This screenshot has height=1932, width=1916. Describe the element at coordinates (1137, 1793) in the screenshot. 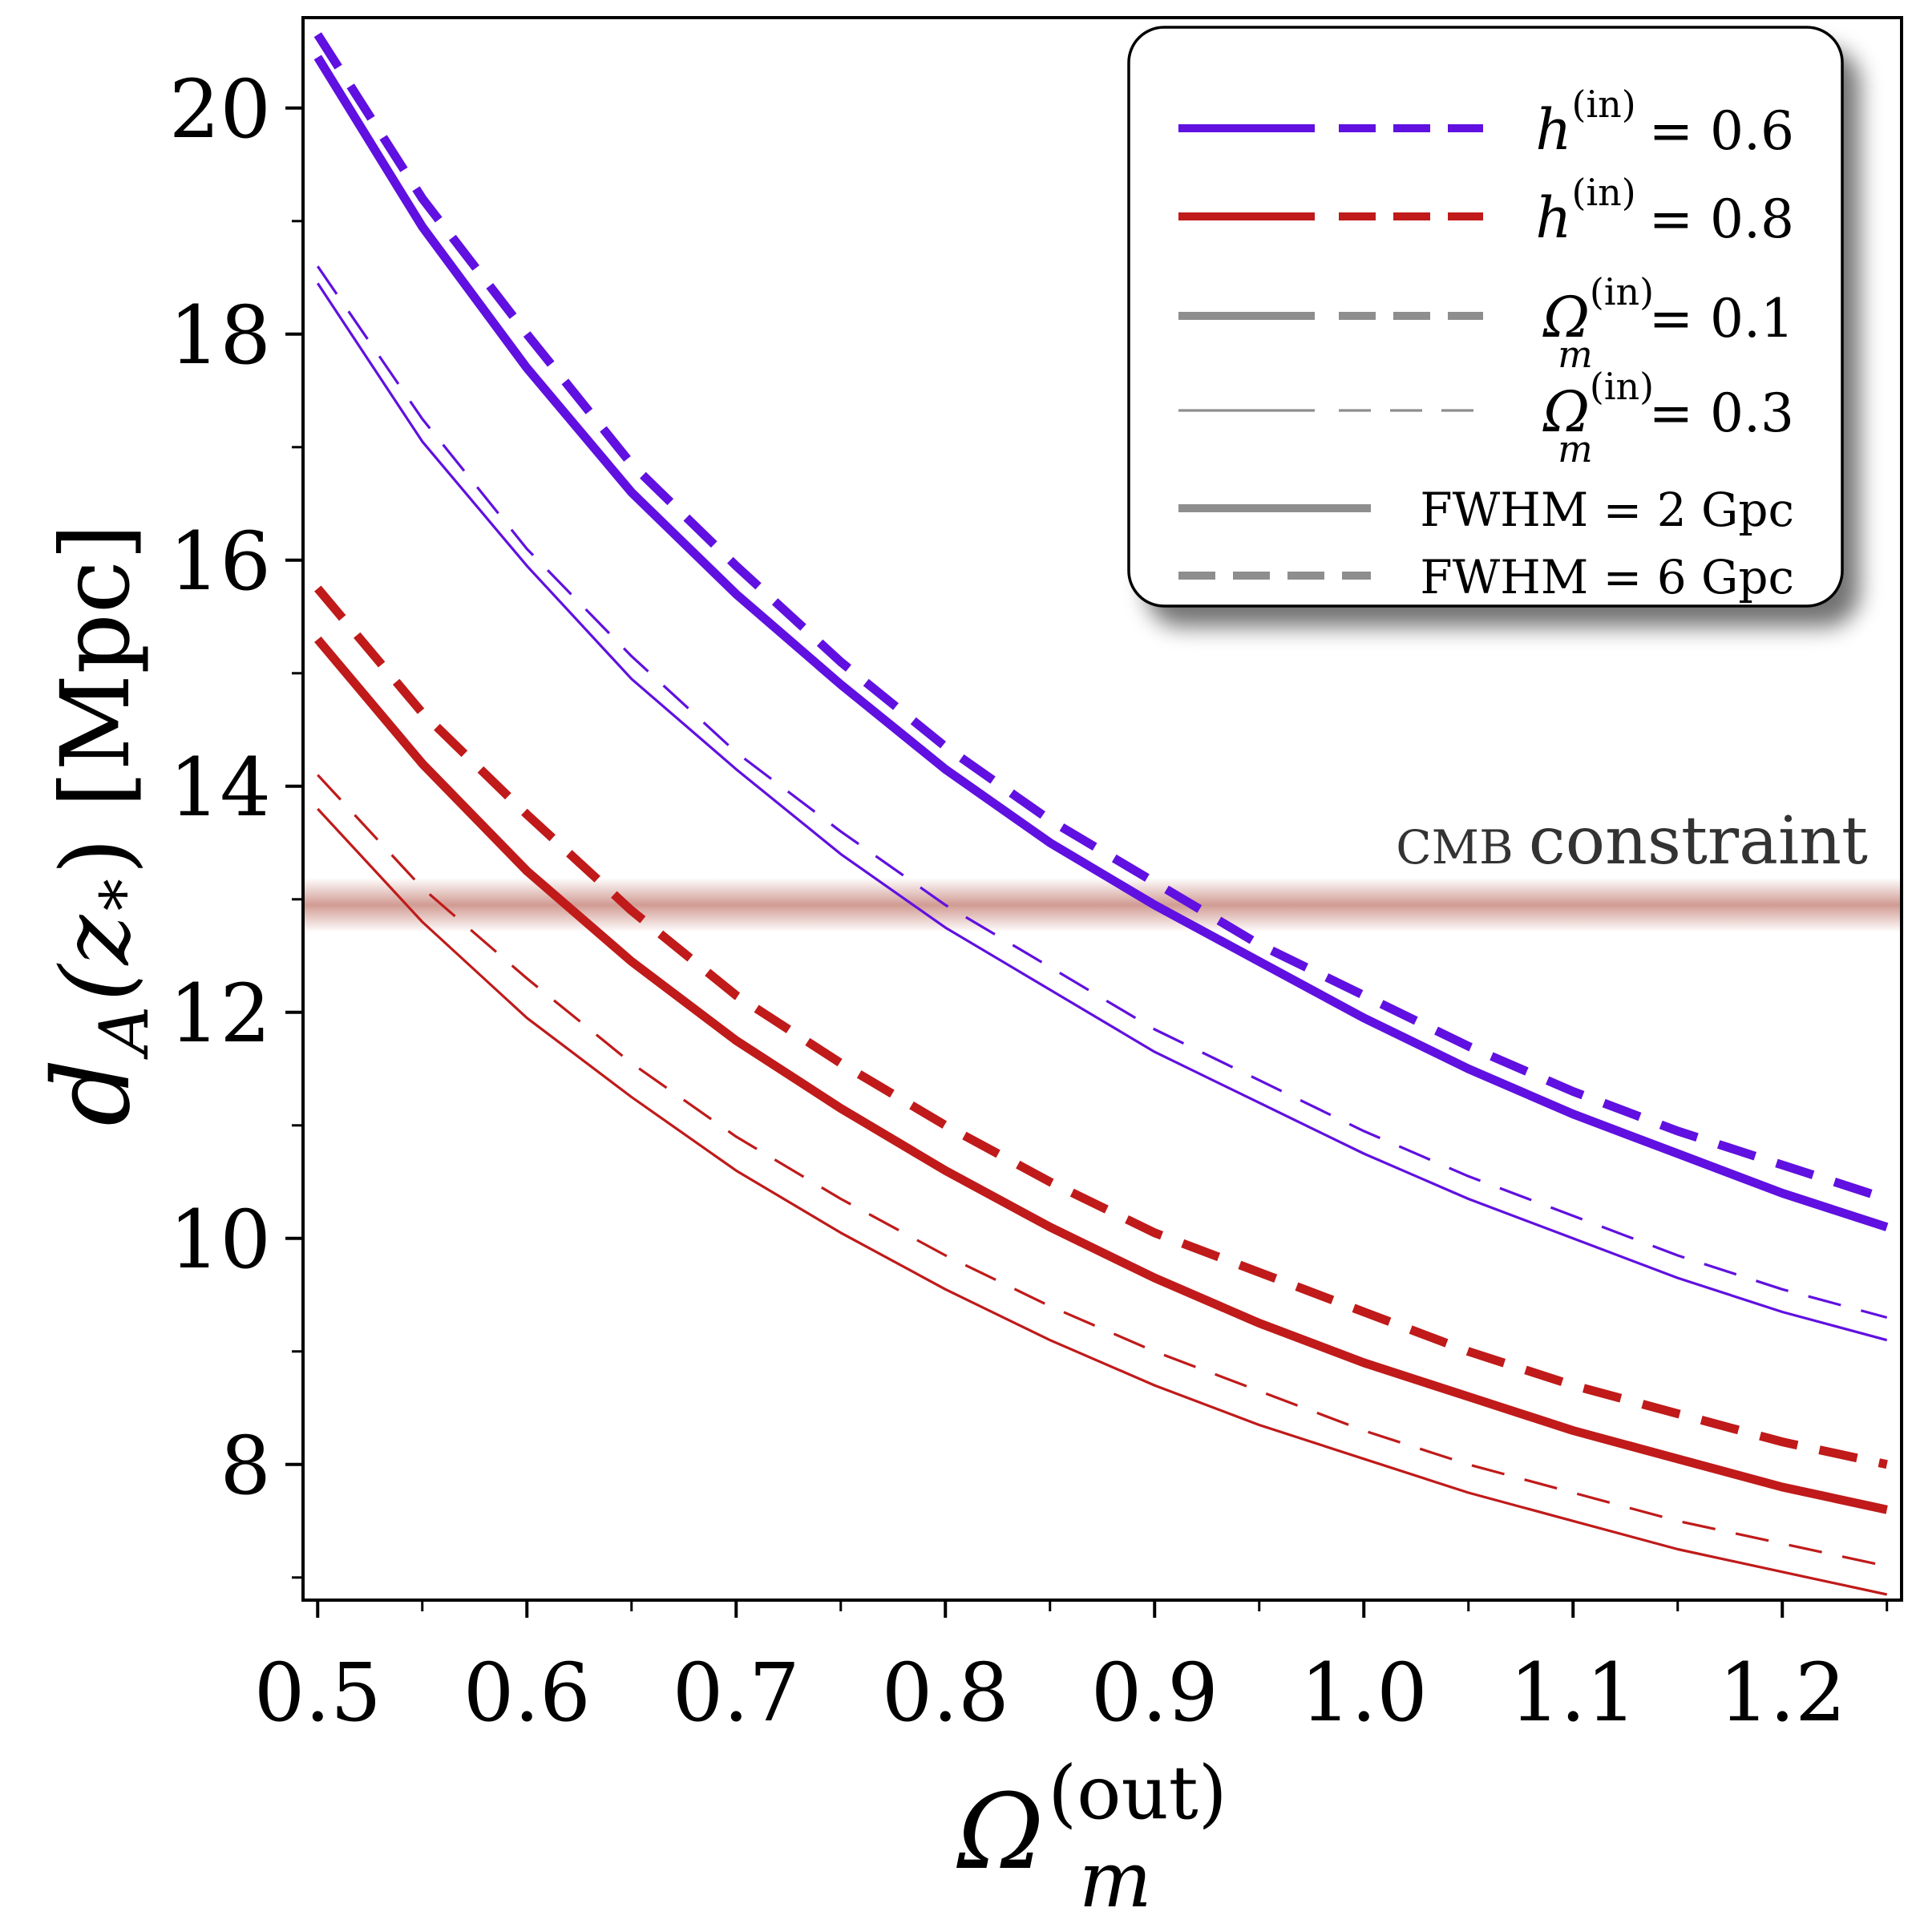

I see `x-axis-label-superscript: (out)` at that location.